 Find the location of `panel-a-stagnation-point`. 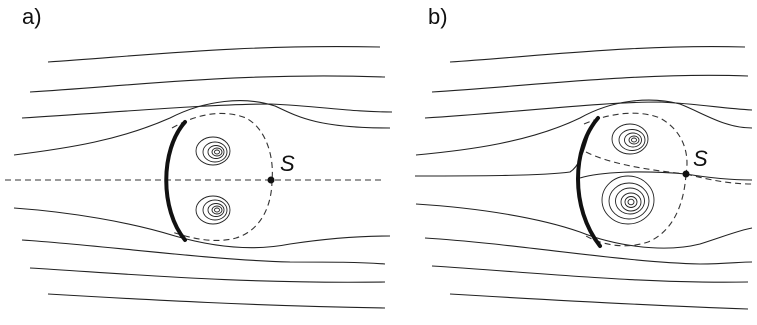

panel-a-stagnation-point is located at coordinates (271, 180).